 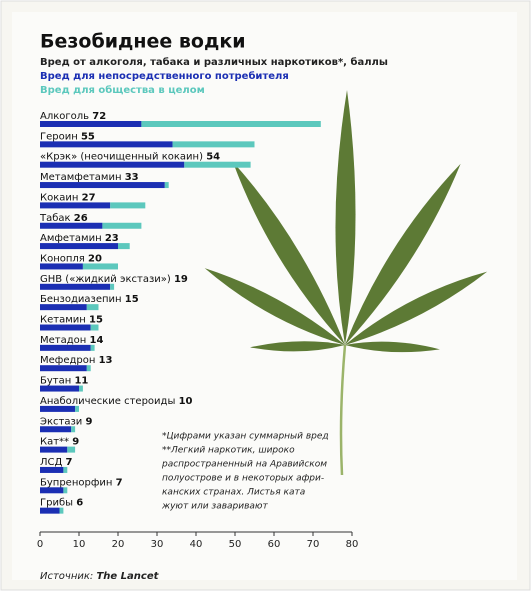 What do you see at coordinates (107, 401) in the screenshot?
I see `category-name: Анаболические стероиды` at bounding box center [107, 401].